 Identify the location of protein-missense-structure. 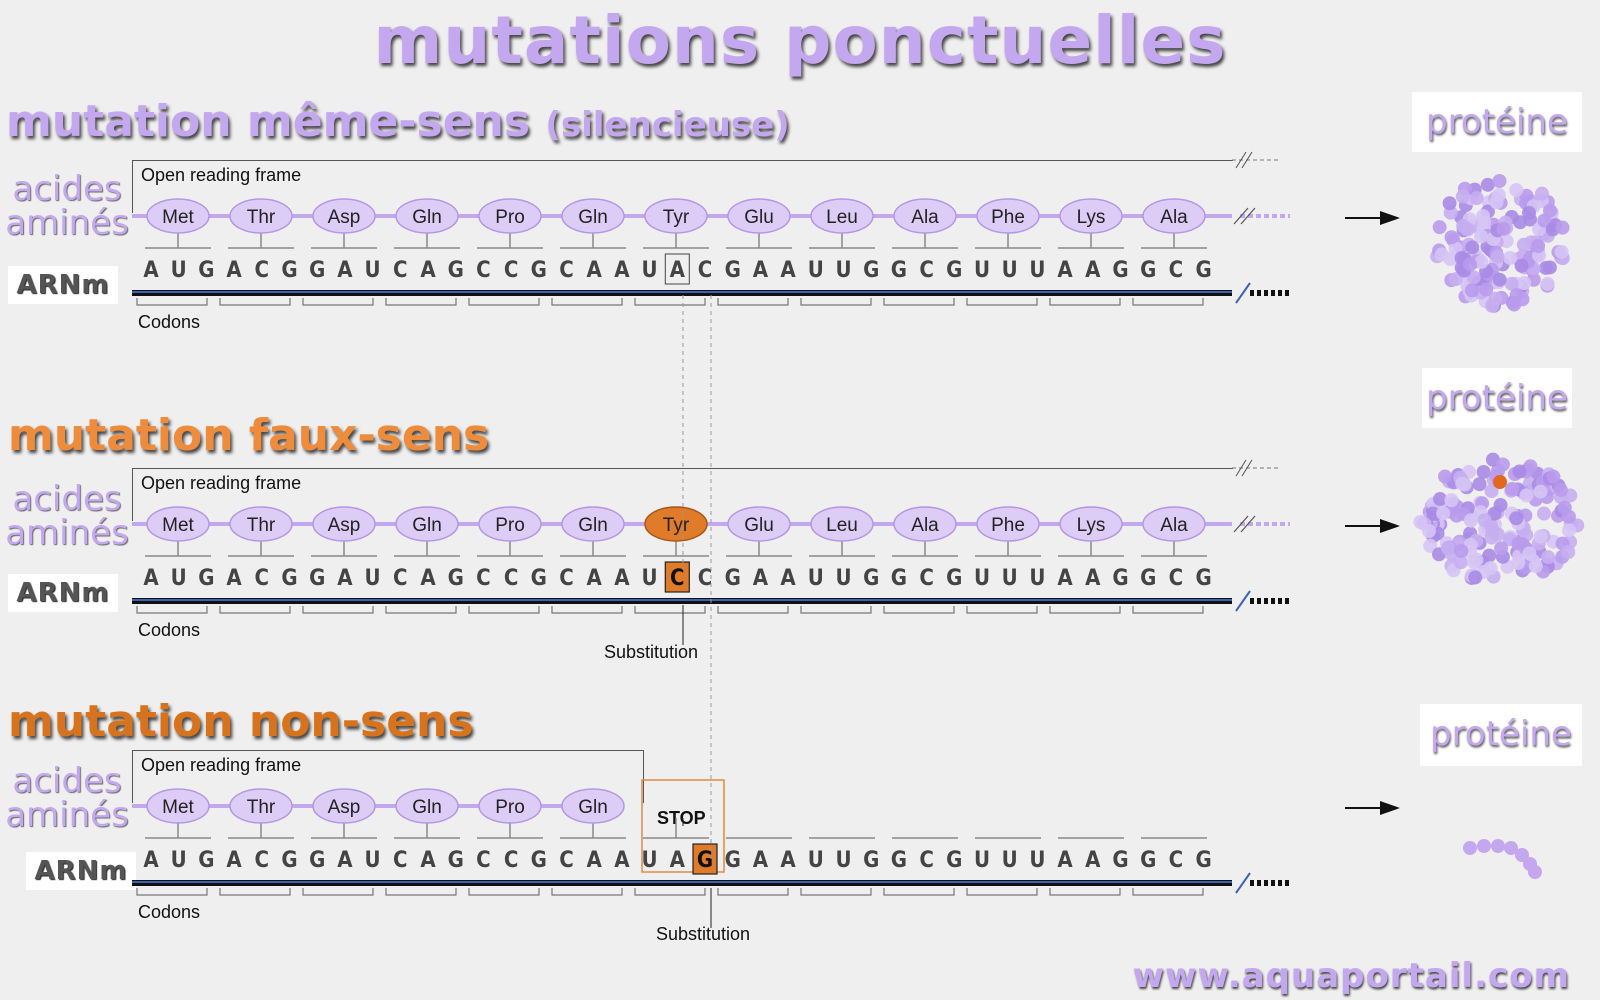
(1499, 518).